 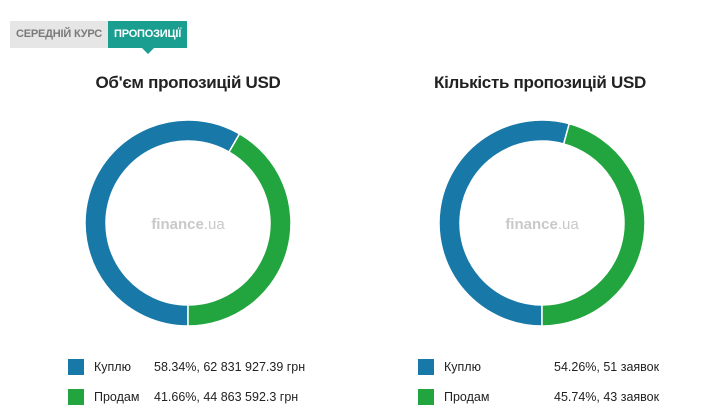 What do you see at coordinates (538, 397) in the screenshot?
I see `legend-item-sell: Продам 45.74%, 43 заявок` at bounding box center [538, 397].